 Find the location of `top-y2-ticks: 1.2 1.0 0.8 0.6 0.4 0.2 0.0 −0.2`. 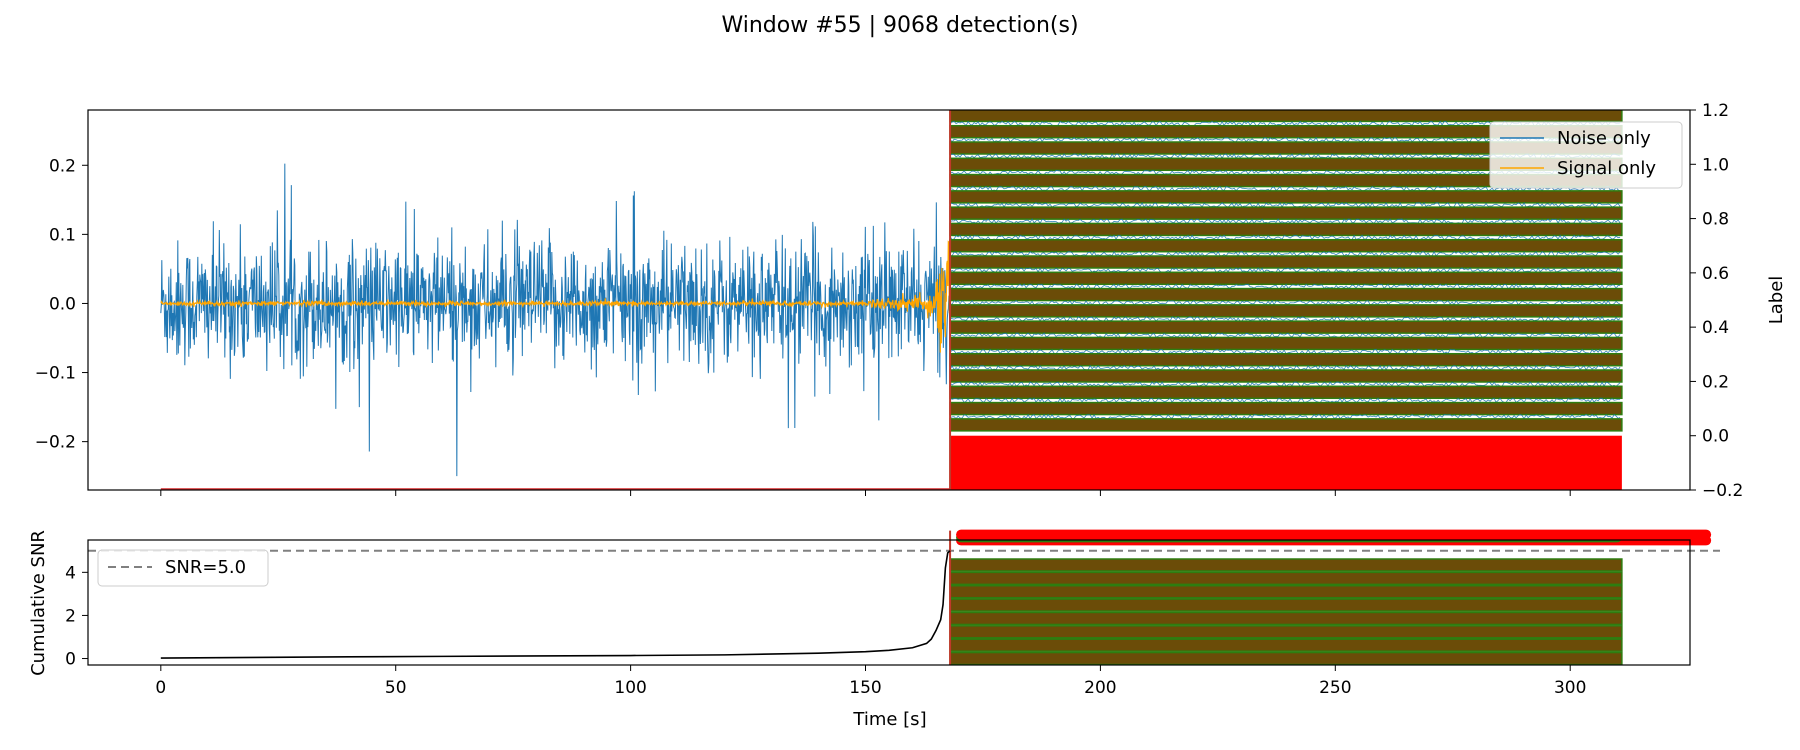

top-y2-ticks: 1.2 1.0 0.8 0.6 0.4 0.2 0.0 −0.2 is located at coordinates (1716, 301).